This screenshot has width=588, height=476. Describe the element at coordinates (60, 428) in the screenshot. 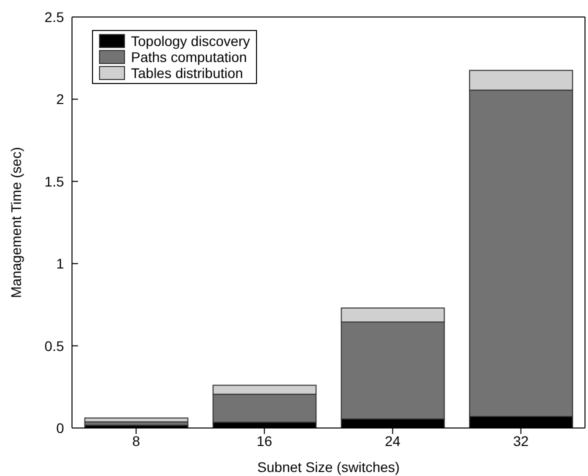

I see `y-tick-label: 0` at that location.